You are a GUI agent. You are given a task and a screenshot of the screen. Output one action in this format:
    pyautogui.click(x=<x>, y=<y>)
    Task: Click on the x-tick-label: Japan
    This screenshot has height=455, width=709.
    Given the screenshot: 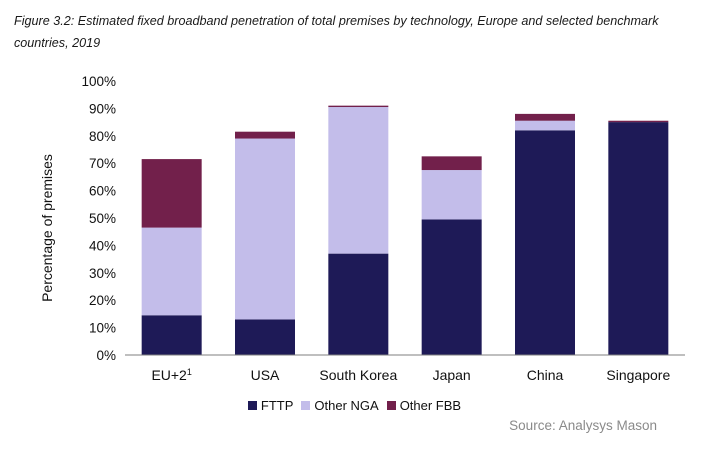 What is the action you would take?
    pyautogui.click(x=452, y=375)
    